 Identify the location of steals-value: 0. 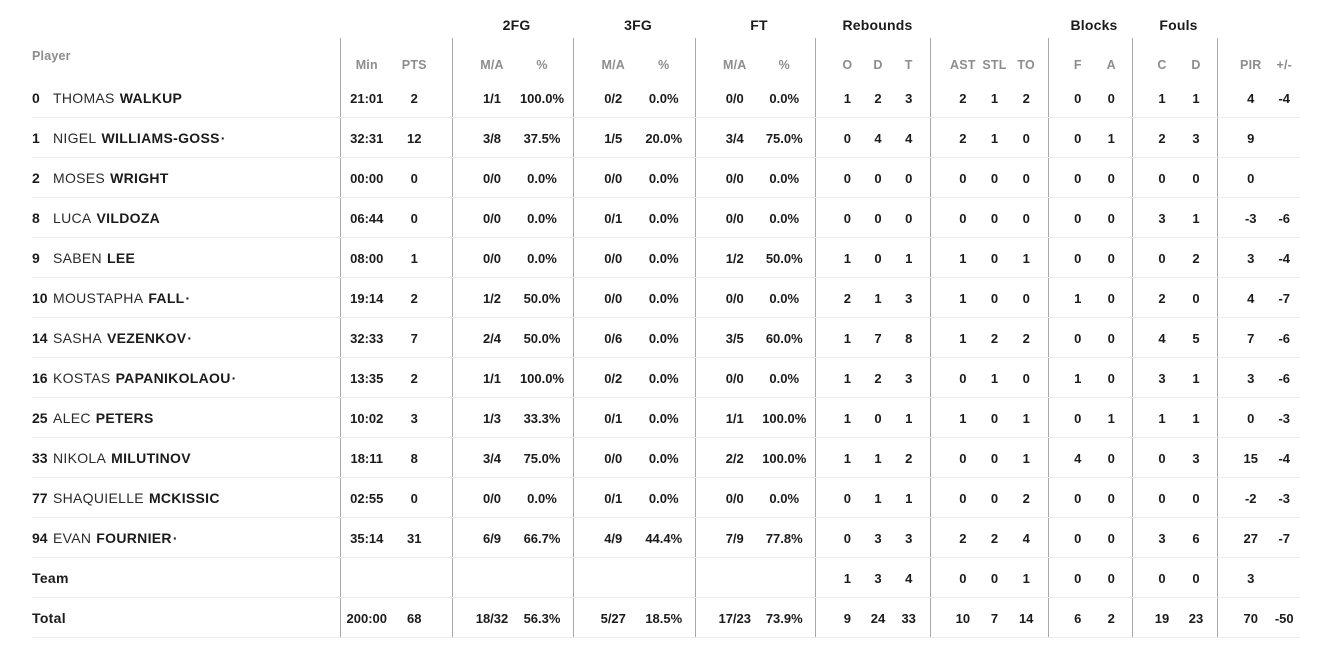
(994, 458).